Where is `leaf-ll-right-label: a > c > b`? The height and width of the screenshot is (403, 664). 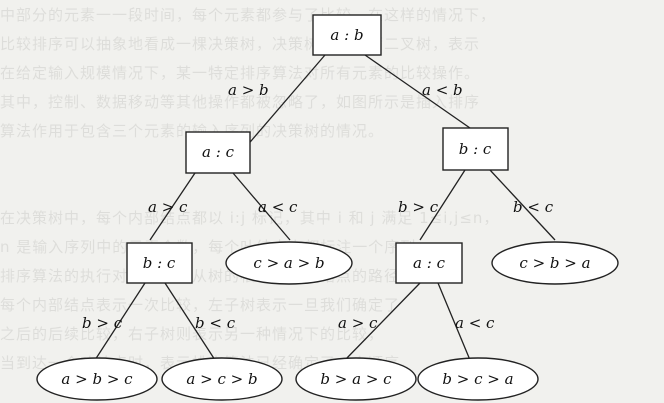 leaf-ll-right-label: a > c > b is located at coordinates (221, 379).